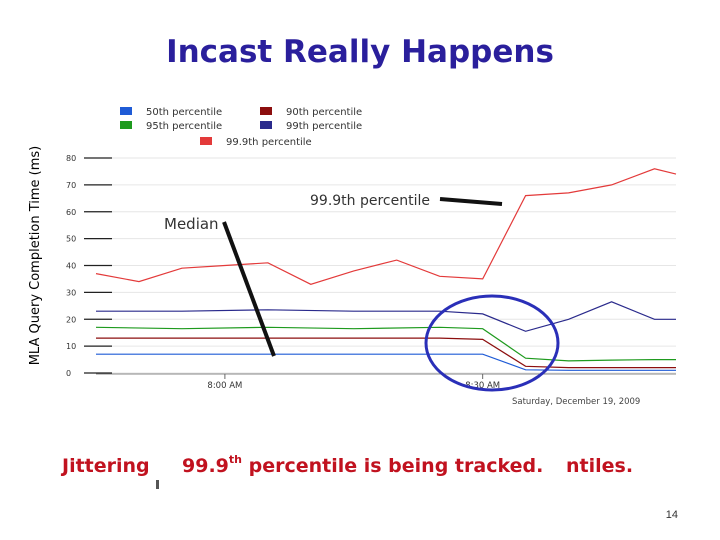 The image size is (720, 540). Describe the element at coordinates (71, 292) in the screenshot. I see `y-tick-label: 30` at that location.